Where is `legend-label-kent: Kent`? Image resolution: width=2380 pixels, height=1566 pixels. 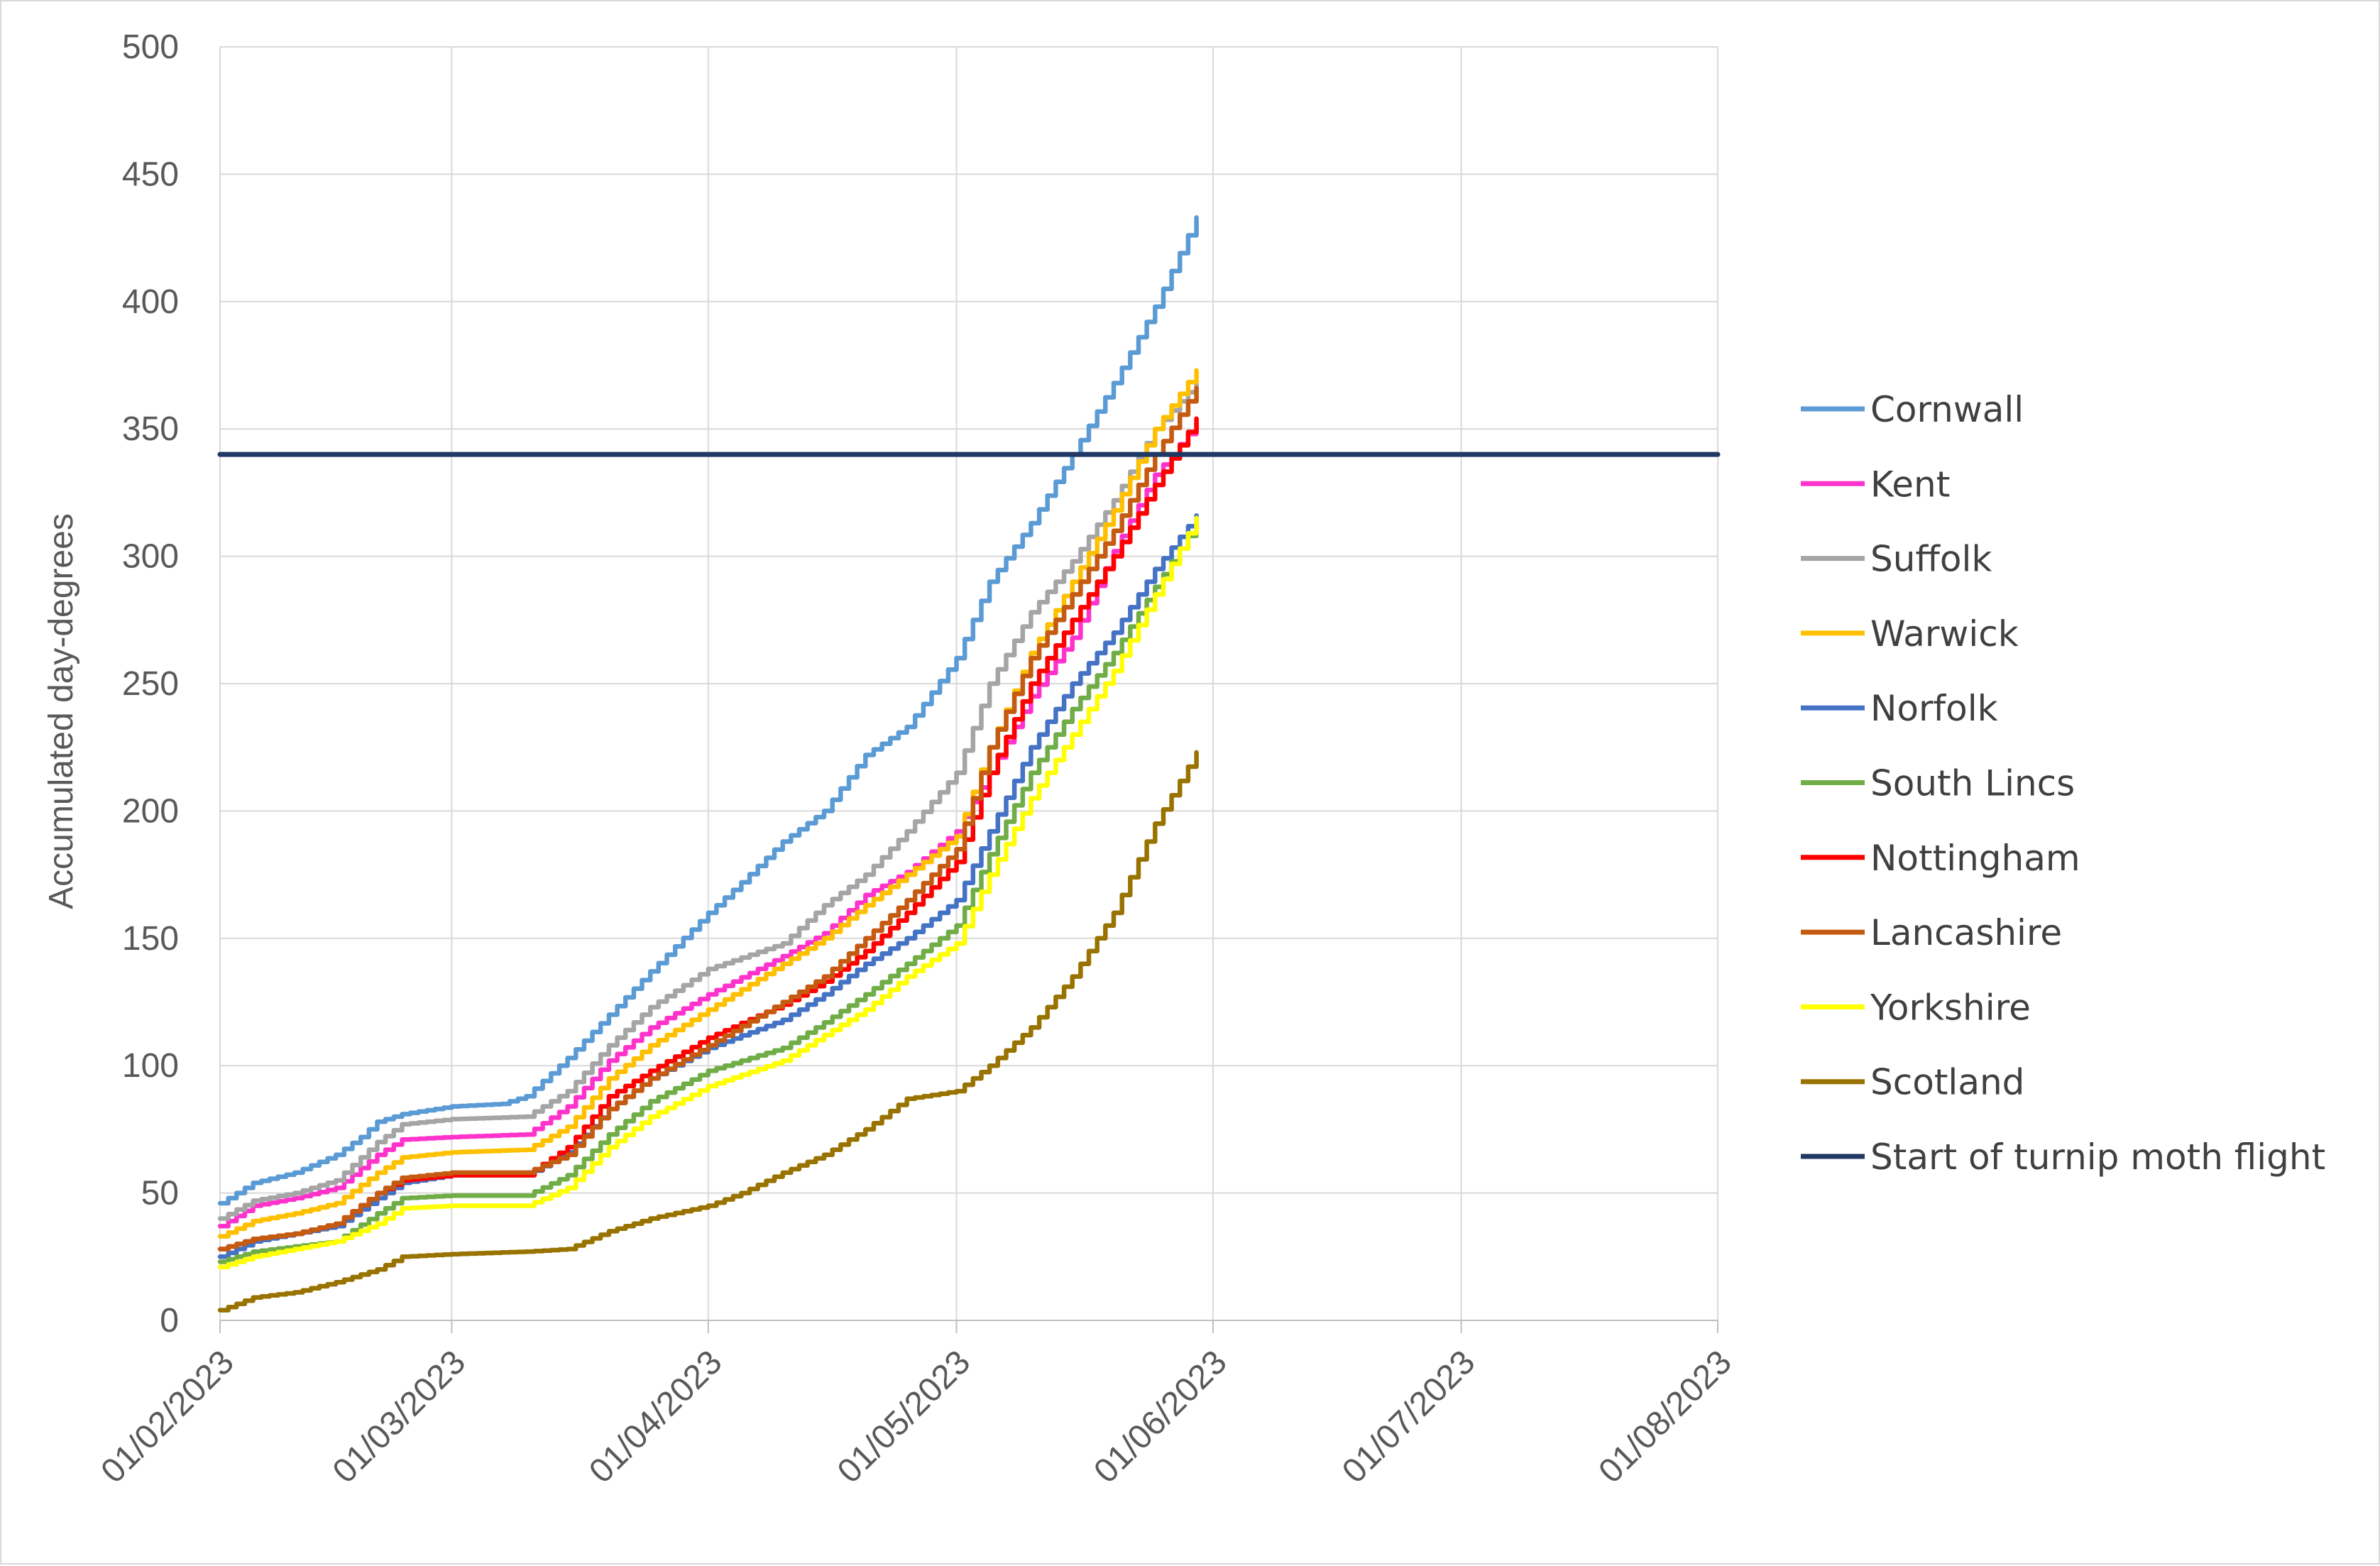
legend-label-kent: Kent is located at coordinates (1910, 484).